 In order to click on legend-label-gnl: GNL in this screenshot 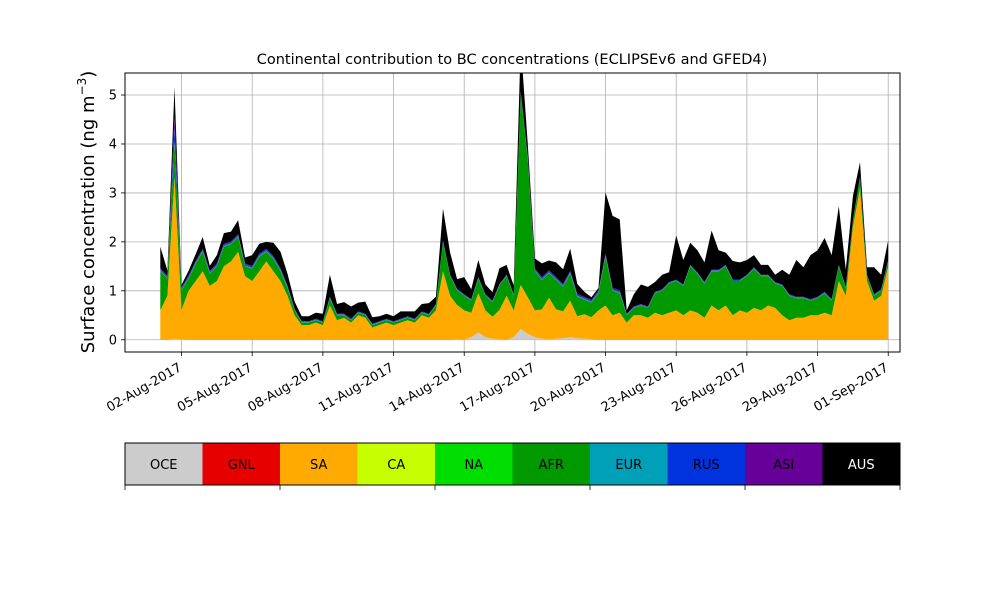, I will do `click(242, 465)`.